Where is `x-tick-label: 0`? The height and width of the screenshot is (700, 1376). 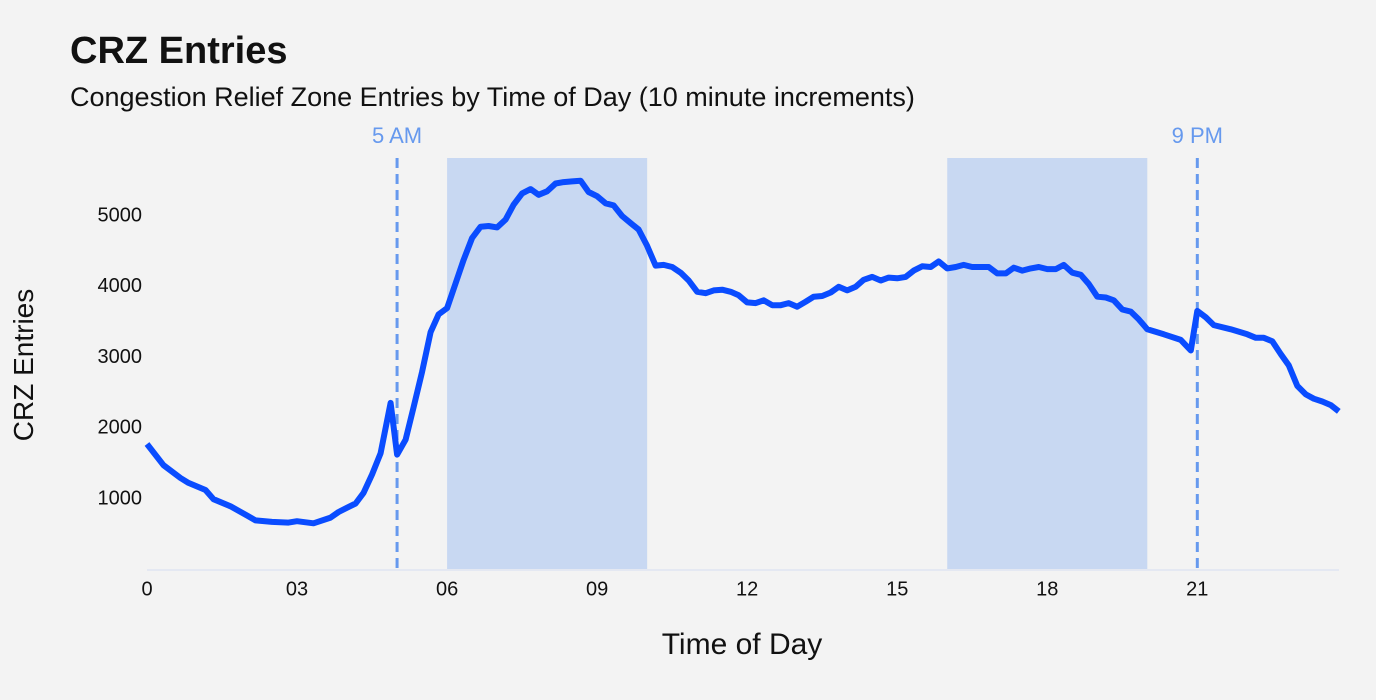 x-tick-label: 0 is located at coordinates (146, 589).